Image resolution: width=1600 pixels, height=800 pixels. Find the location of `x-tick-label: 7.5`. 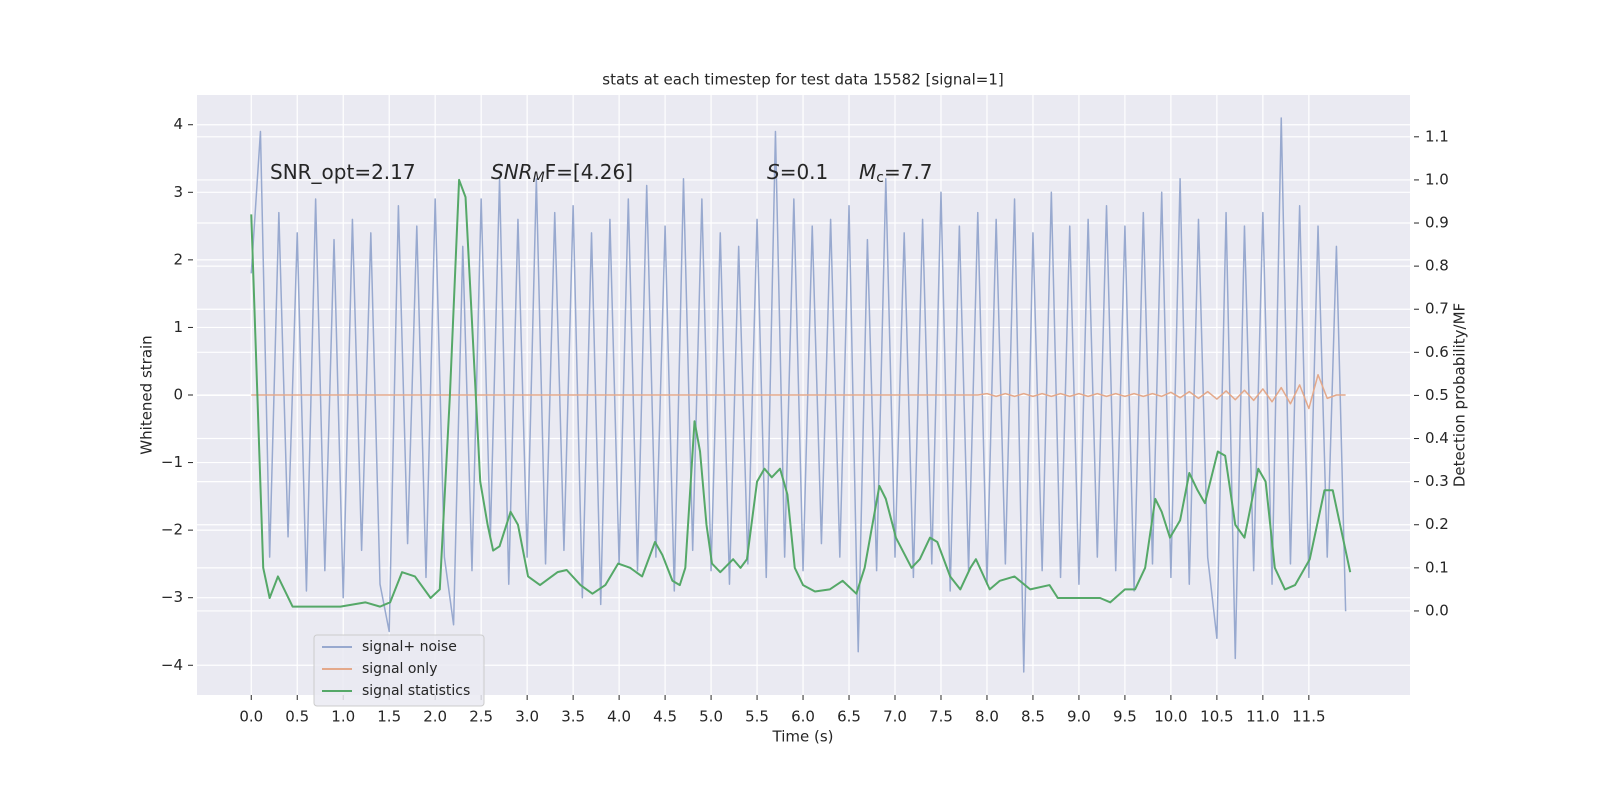

x-tick-label: 7.5 is located at coordinates (941, 717).